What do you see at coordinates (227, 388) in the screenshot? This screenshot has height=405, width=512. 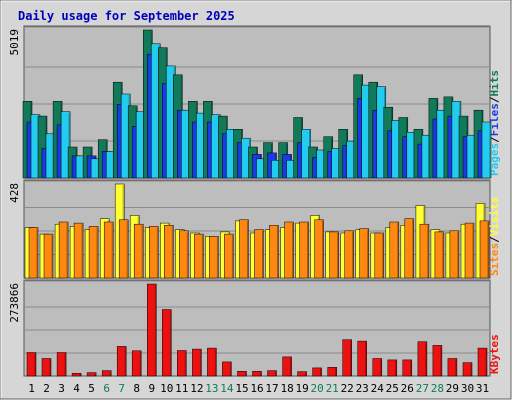 I see `x-tick-label-day-14: 14` at bounding box center [227, 388].